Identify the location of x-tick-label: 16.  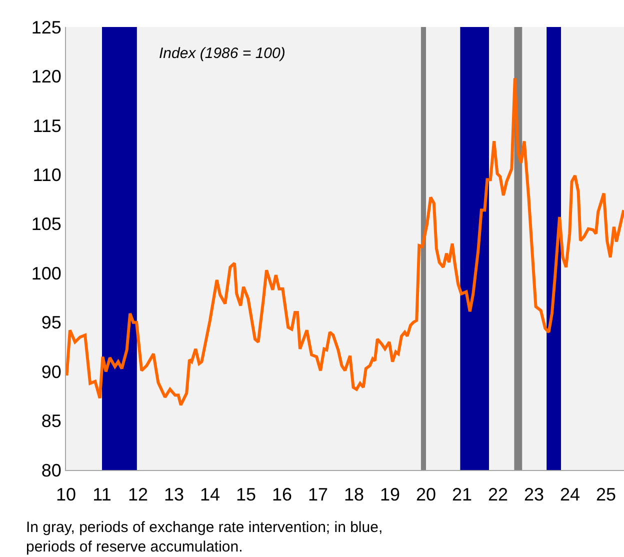
(282, 494).